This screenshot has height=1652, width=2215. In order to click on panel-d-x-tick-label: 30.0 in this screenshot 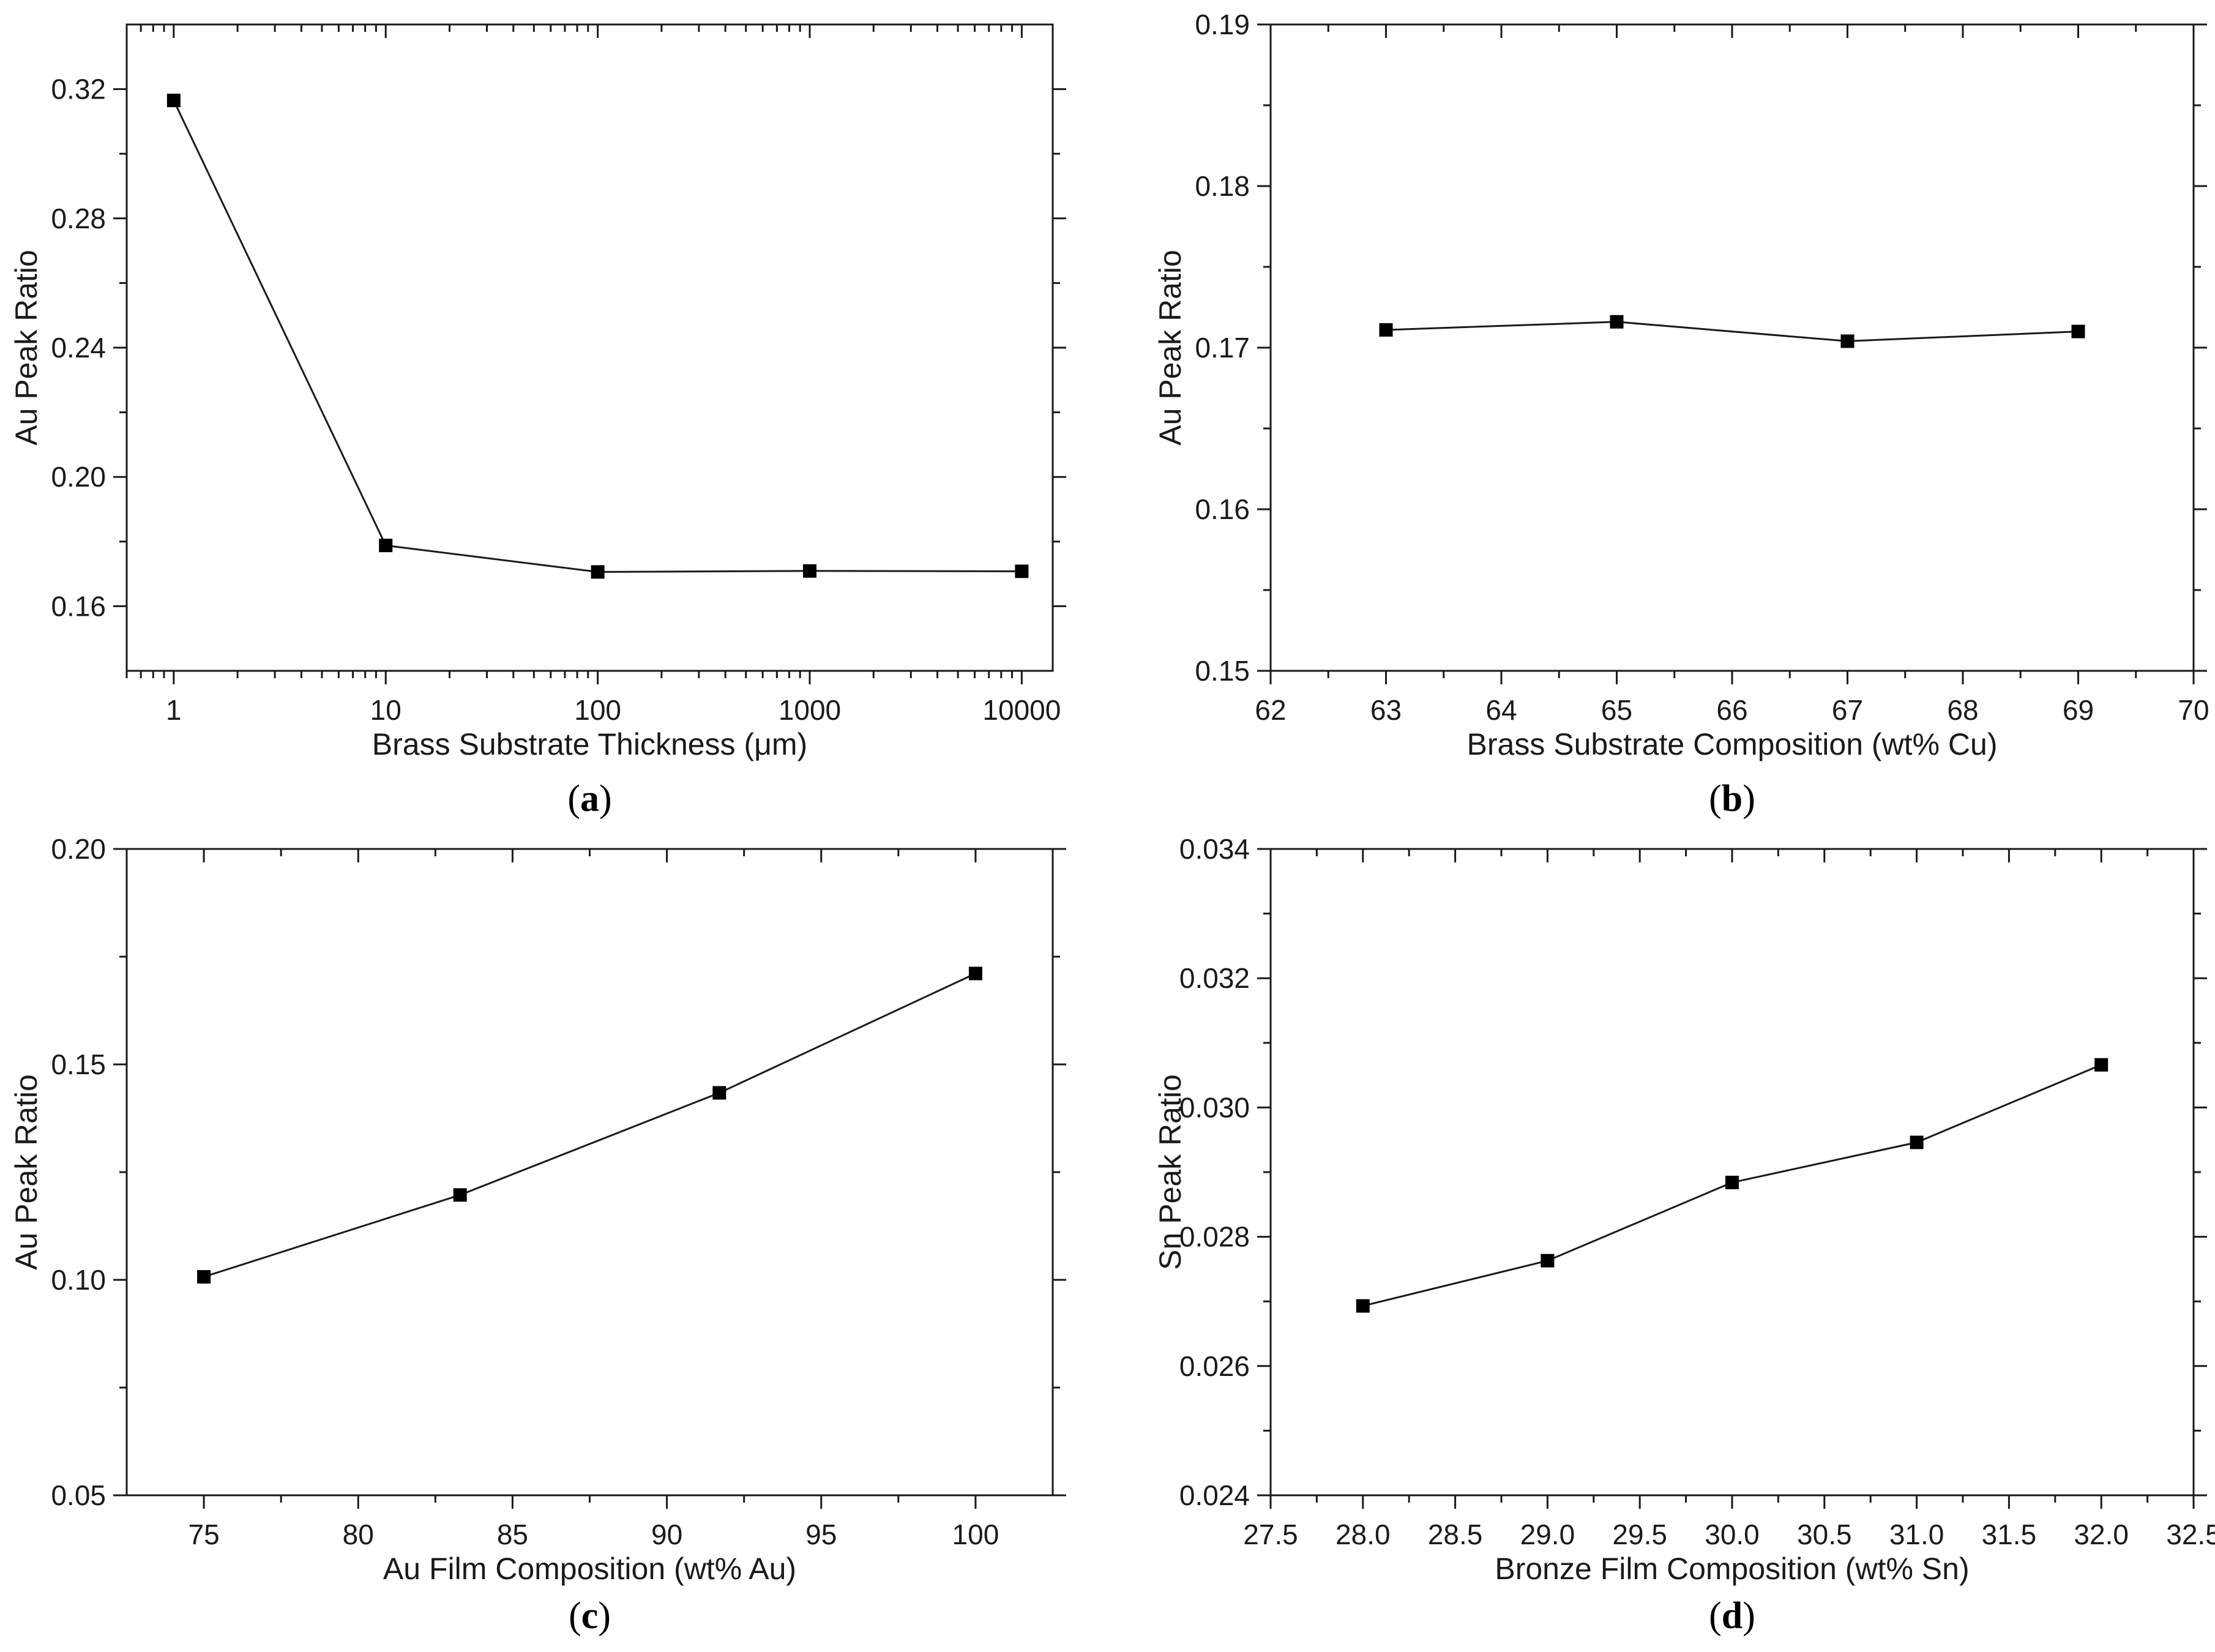, I will do `click(1732, 1534)`.